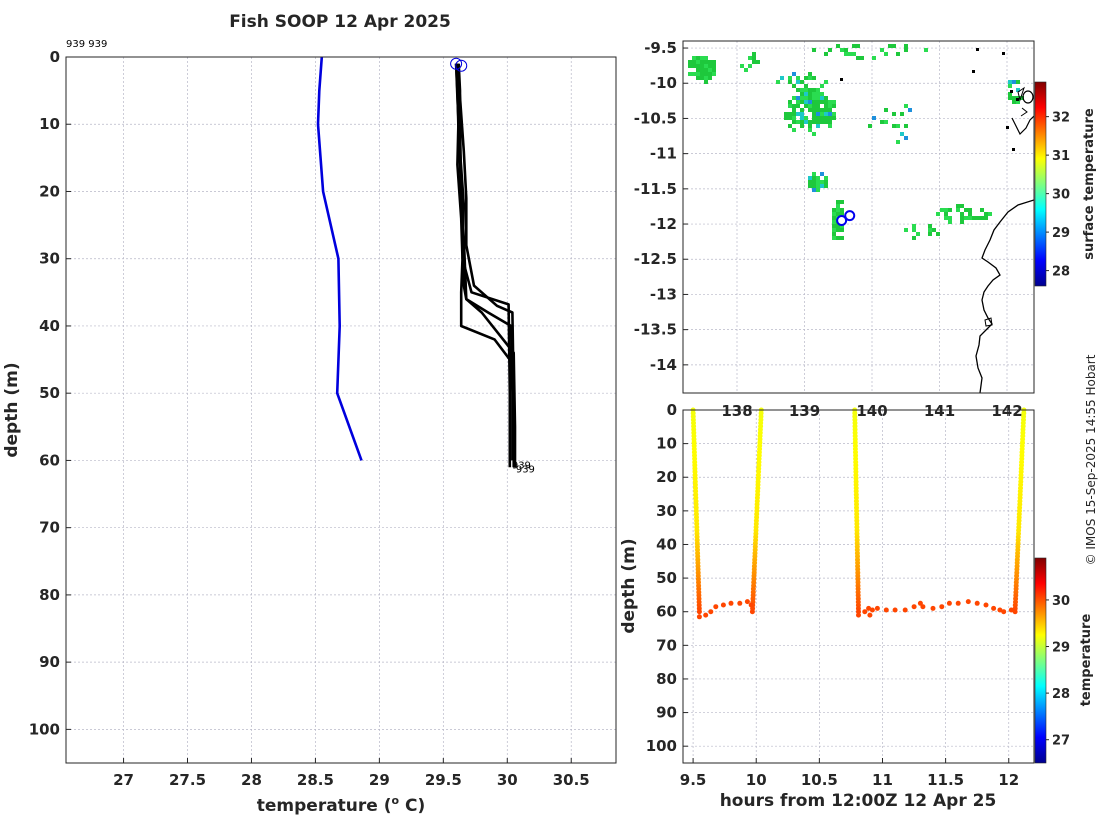  I want to click on profile-x-tick-label: 29, so click(379, 780).